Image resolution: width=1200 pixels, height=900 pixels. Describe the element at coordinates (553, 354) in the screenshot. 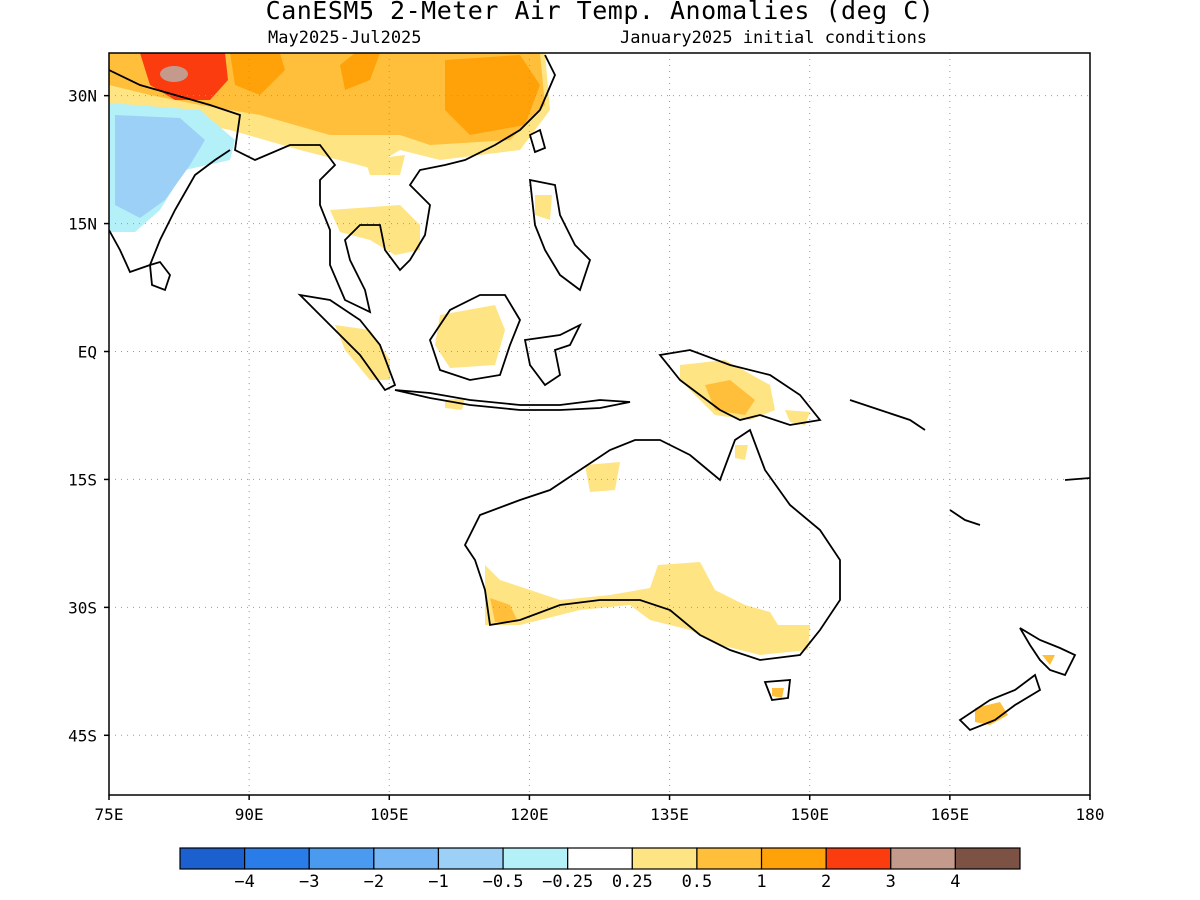

I see `coastline-sulawesi` at that location.